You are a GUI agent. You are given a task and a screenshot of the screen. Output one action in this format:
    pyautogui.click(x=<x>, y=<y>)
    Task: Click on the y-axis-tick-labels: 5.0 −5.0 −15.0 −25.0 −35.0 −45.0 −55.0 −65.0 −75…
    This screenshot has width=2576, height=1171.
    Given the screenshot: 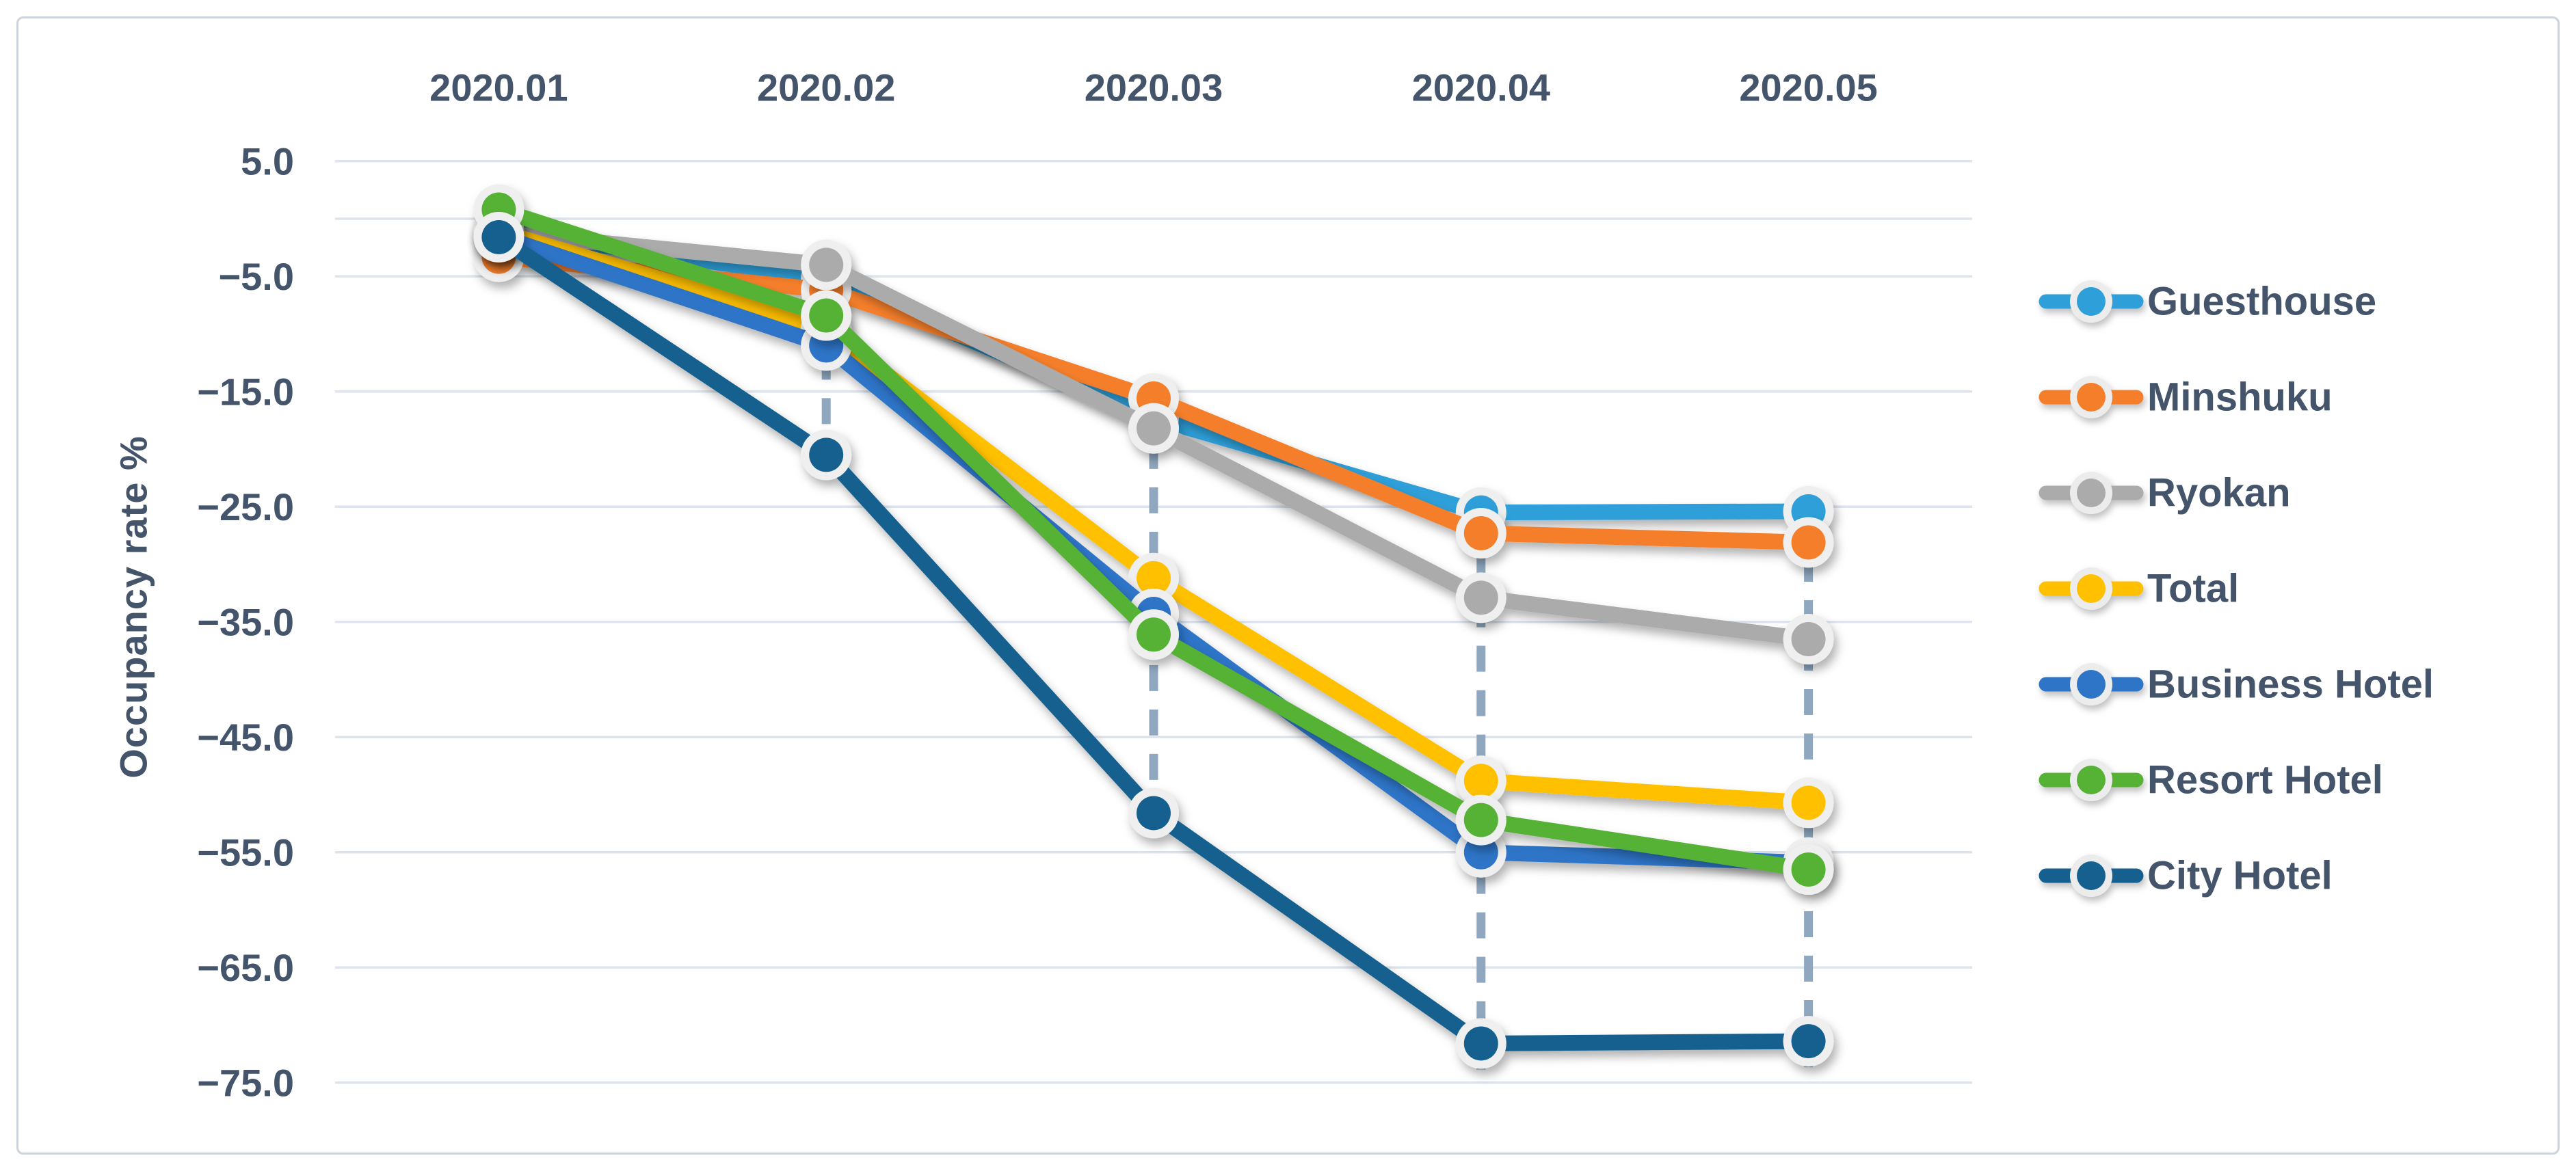 What is the action you would take?
    pyautogui.click(x=245, y=621)
    